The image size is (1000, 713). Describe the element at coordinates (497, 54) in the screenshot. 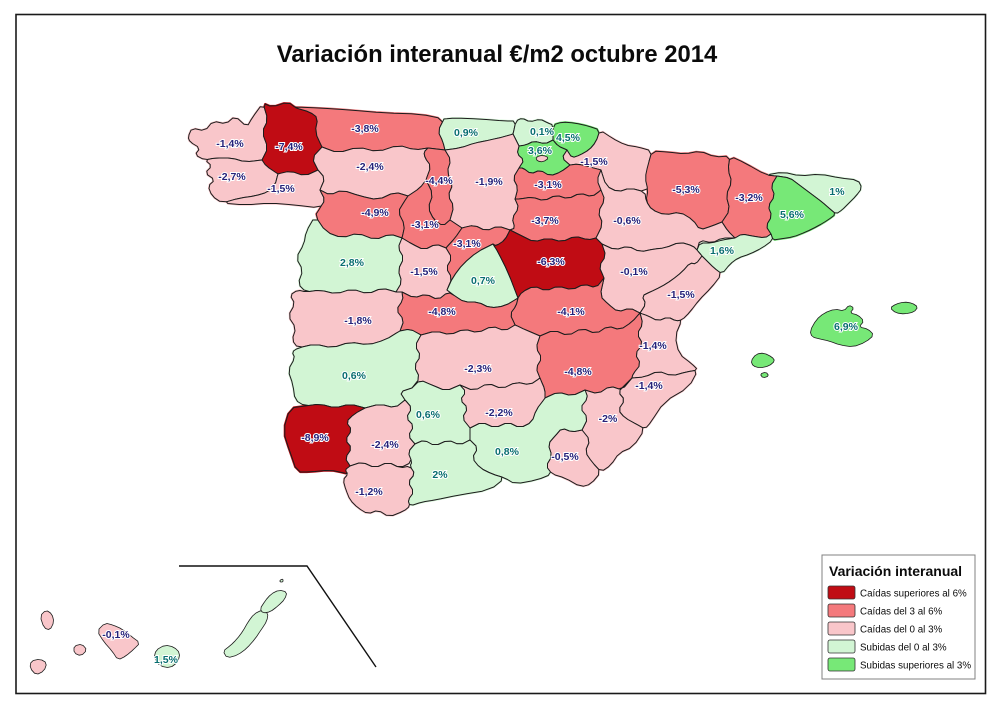

I see `svg-text:Variación interanual €/m2 octu: Variación interanual €/m2 octubre 2014` at that location.